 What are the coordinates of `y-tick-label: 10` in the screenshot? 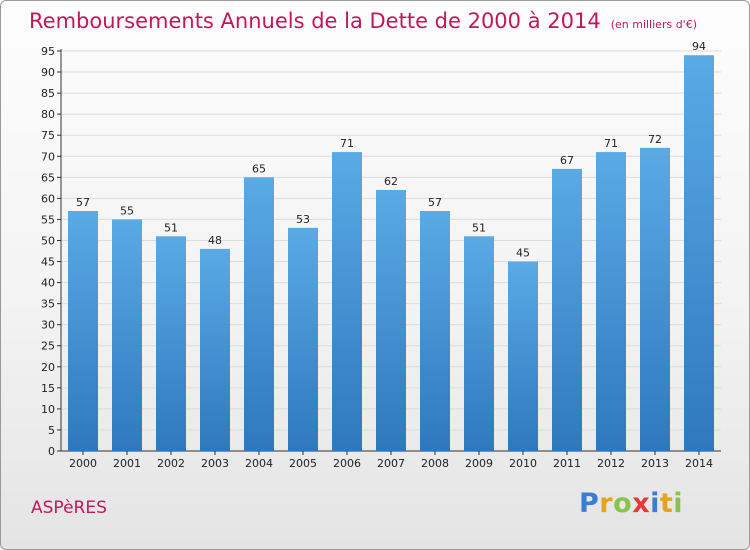 It's located at (48, 409).